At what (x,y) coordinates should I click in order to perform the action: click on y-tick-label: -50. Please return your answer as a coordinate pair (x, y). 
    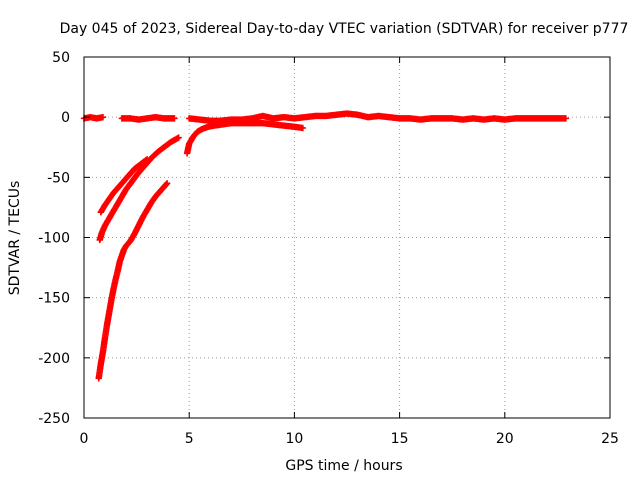
    Looking at the image, I should click on (58, 178).